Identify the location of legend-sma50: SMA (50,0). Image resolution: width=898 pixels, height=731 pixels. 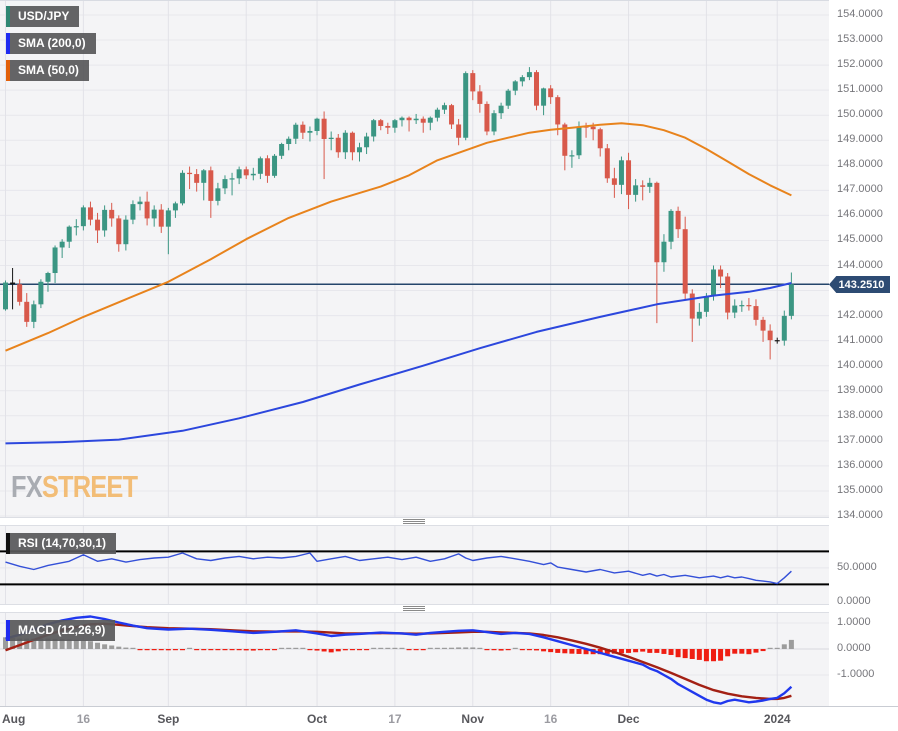
(47, 70).